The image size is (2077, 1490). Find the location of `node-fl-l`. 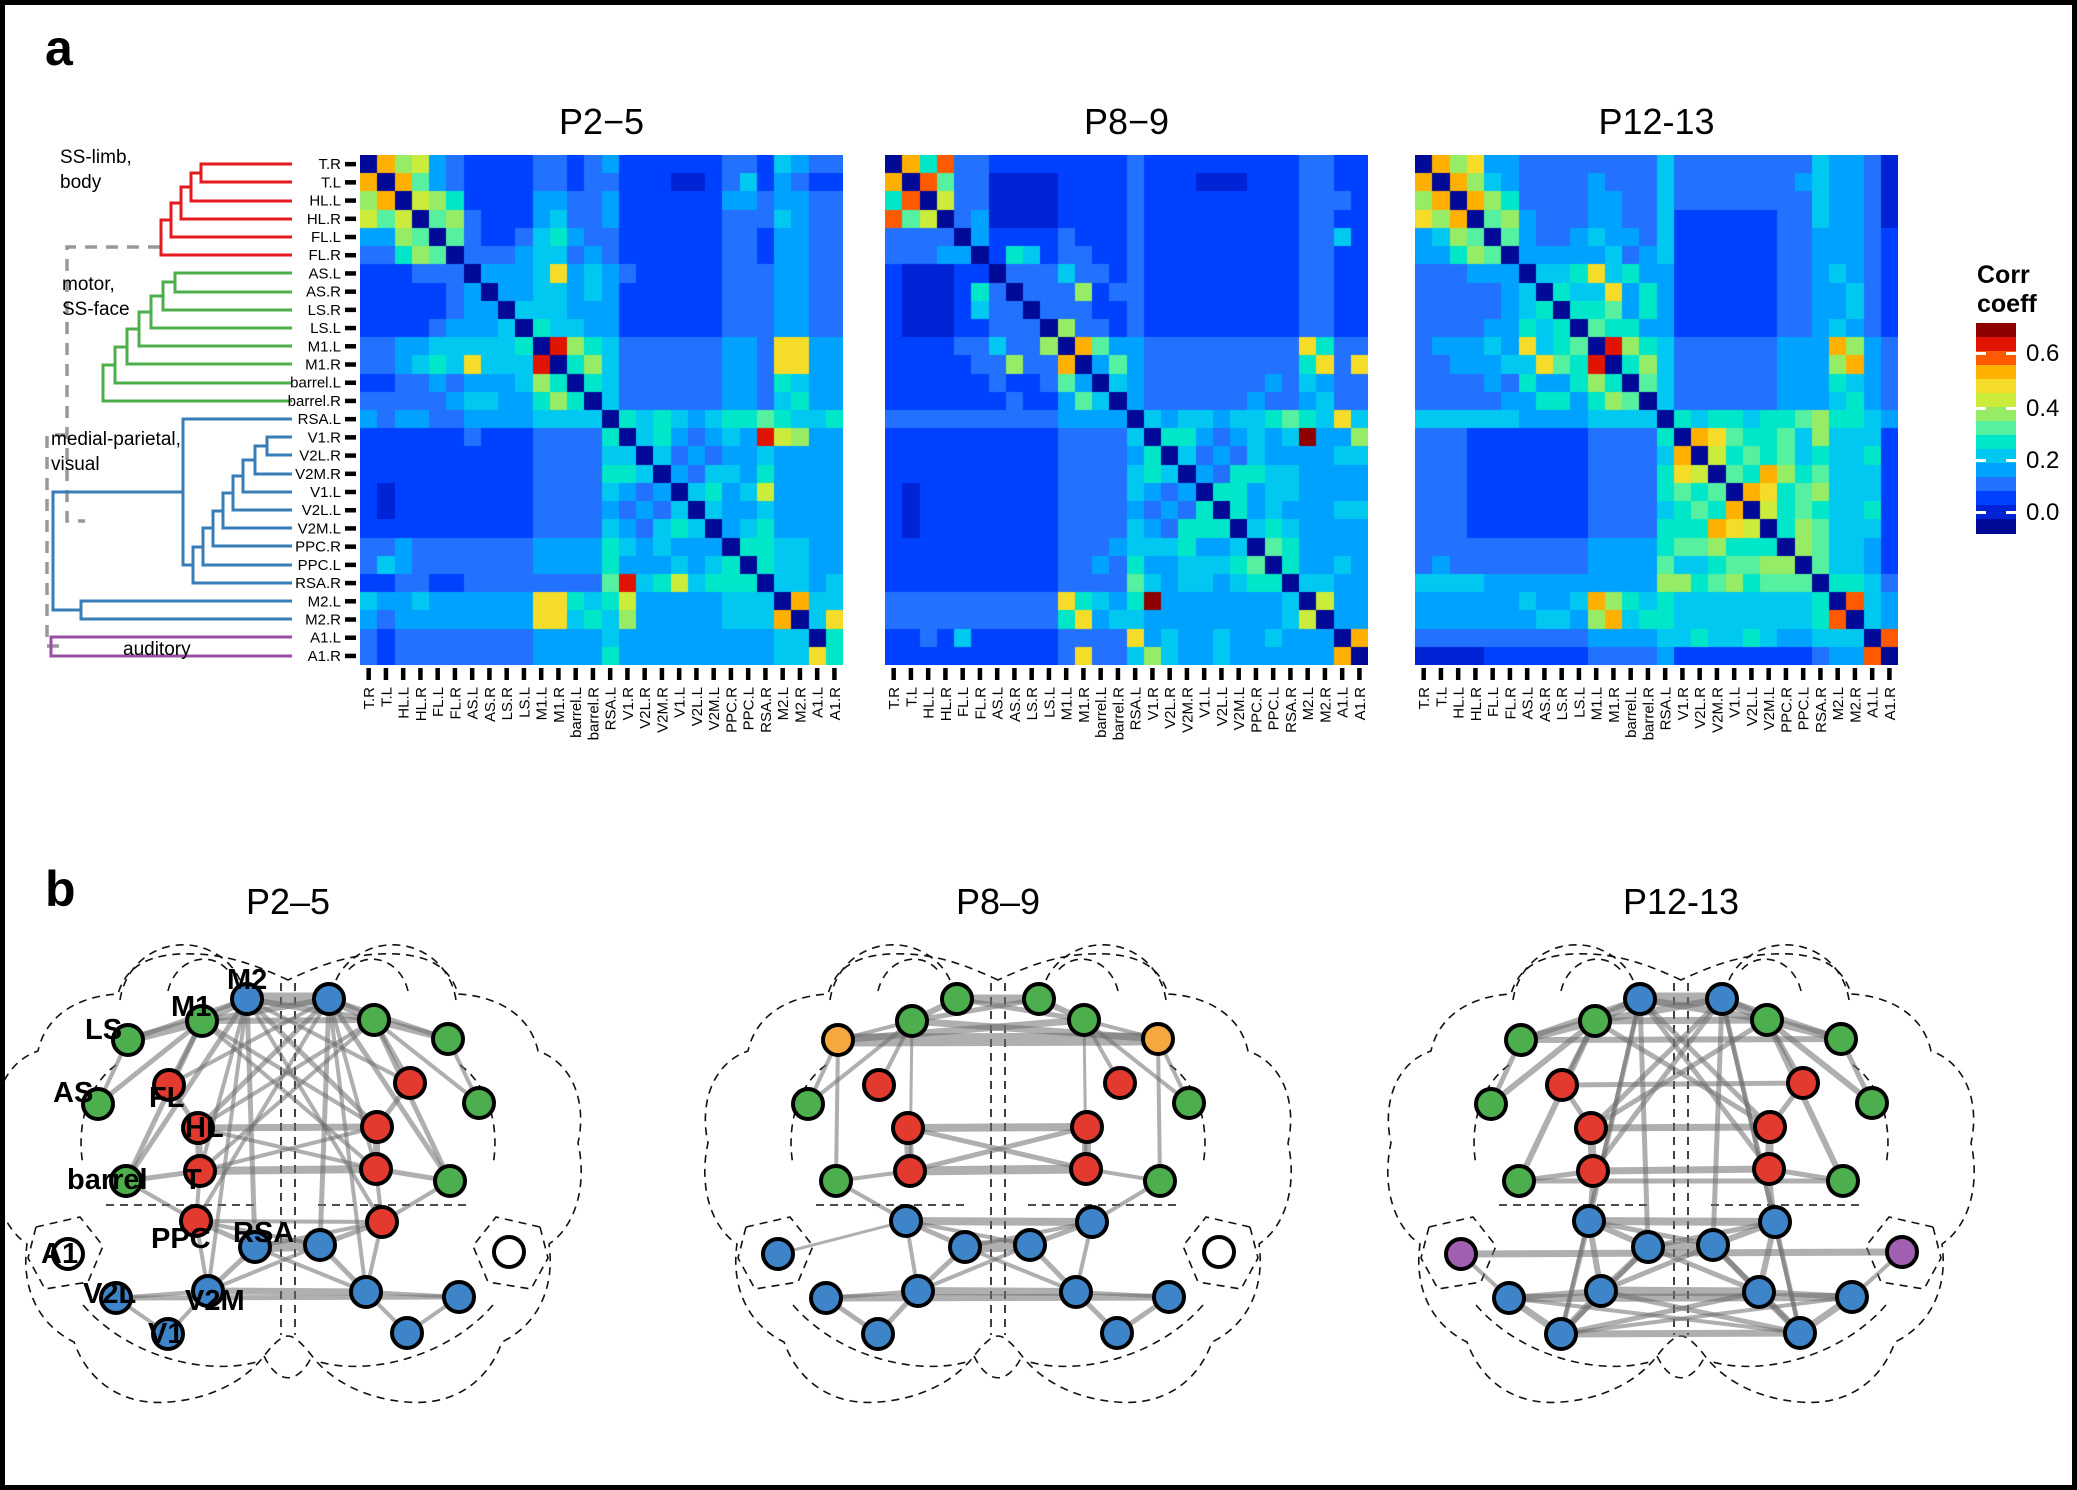

node-fl-l is located at coordinates (169, 1085).